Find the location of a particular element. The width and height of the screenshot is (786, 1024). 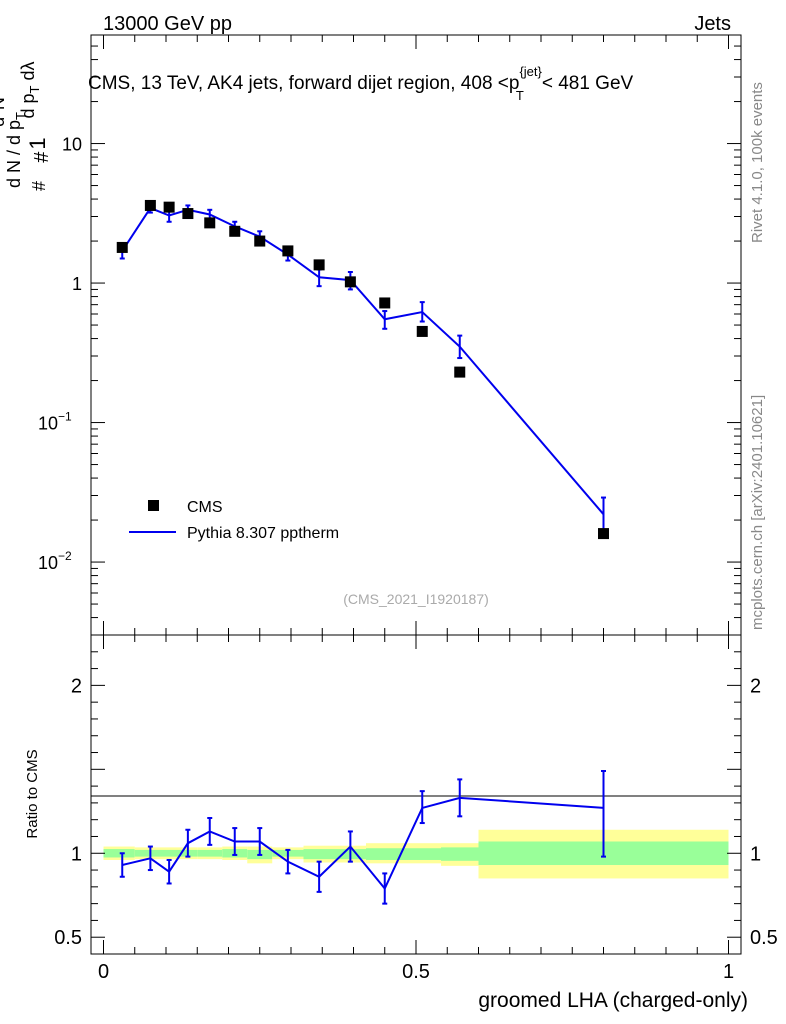

rivet-version-label: Rivet 4.1.0, 100k events is located at coordinates (757, 162).